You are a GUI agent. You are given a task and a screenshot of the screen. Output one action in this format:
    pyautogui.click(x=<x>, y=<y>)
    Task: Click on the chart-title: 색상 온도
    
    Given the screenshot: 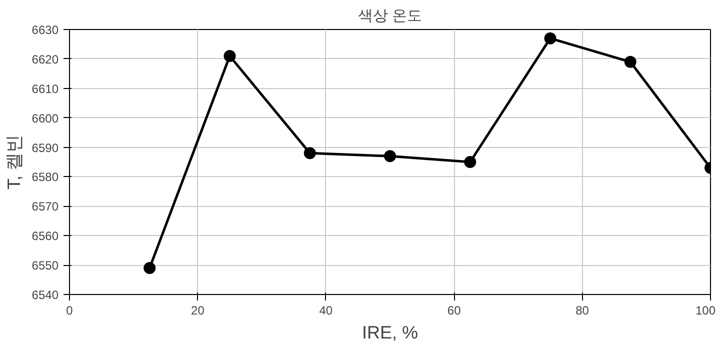 What is the action you would take?
    pyautogui.click(x=390, y=16)
    